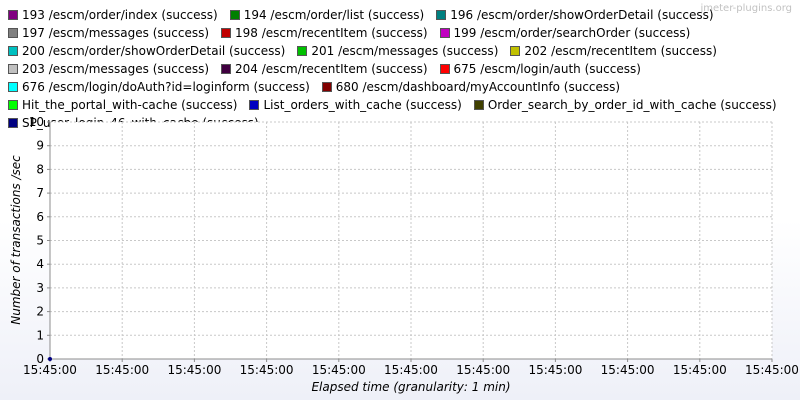  What do you see at coordinates (410, 387) in the screenshot?
I see `x-axis-title: Elapsed time (granularity: 1 min)` at bounding box center [410, 387].